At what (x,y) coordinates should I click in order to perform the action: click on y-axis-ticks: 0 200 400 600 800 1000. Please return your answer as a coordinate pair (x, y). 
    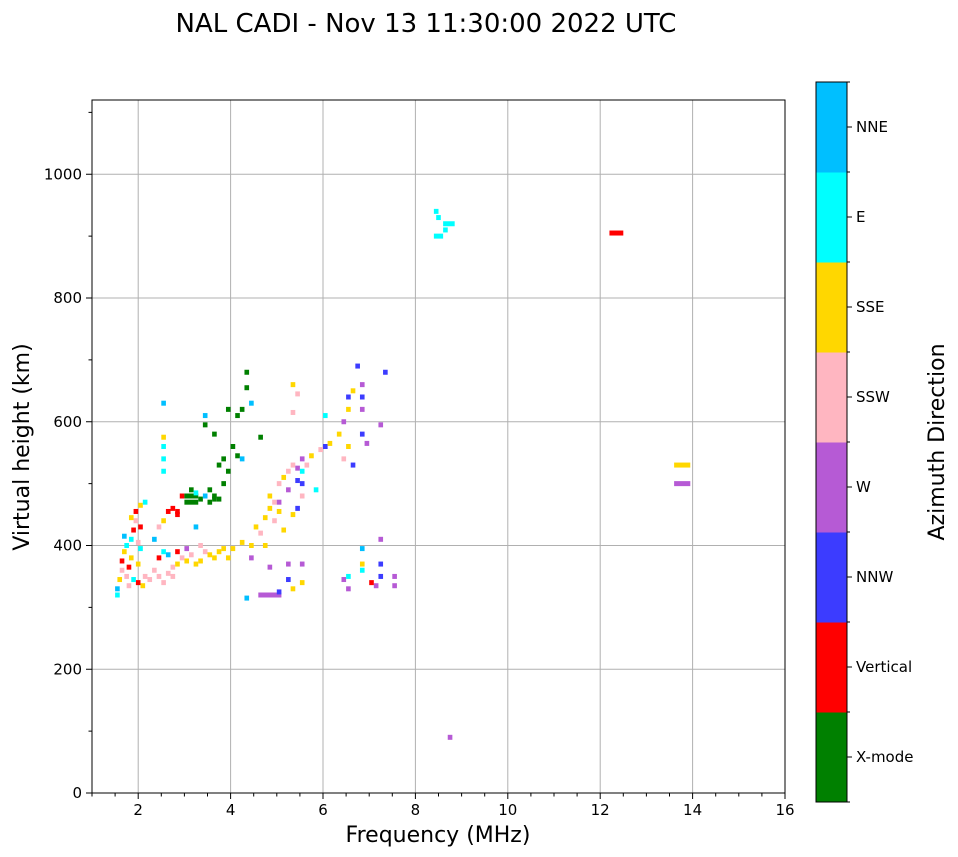
    Looking at the image, I should click on (68, 456).